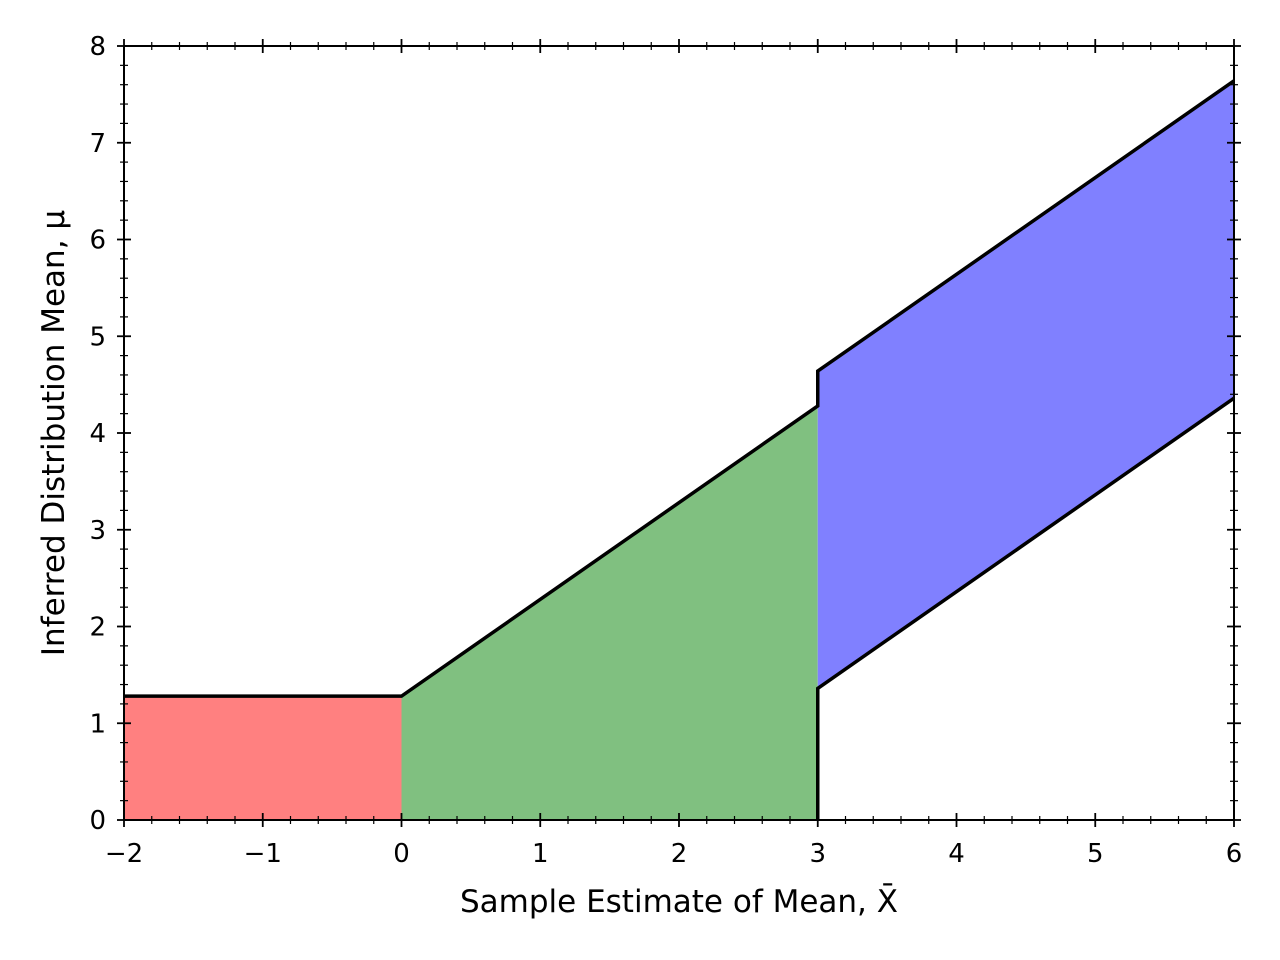 Image resolution: width=1280 pixels, height=960 pixels. I want to click on x-axis-label: Sample Estimate of Mean, X̄, so click(679, 901).